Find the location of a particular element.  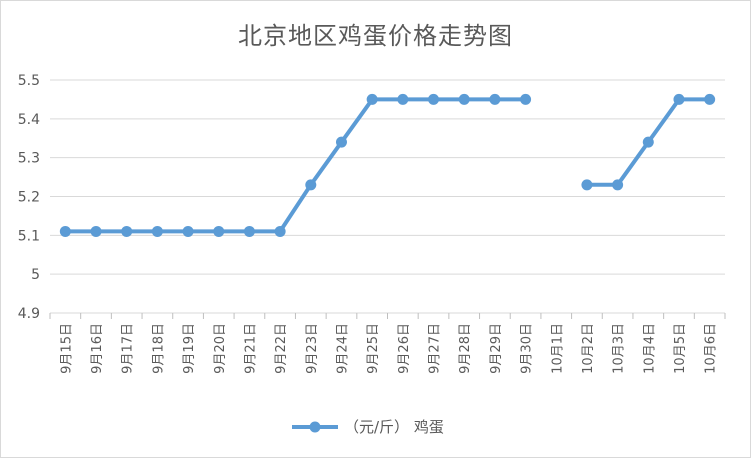

x-tick-label: 10月6日 is located at coordinates (711, 348).